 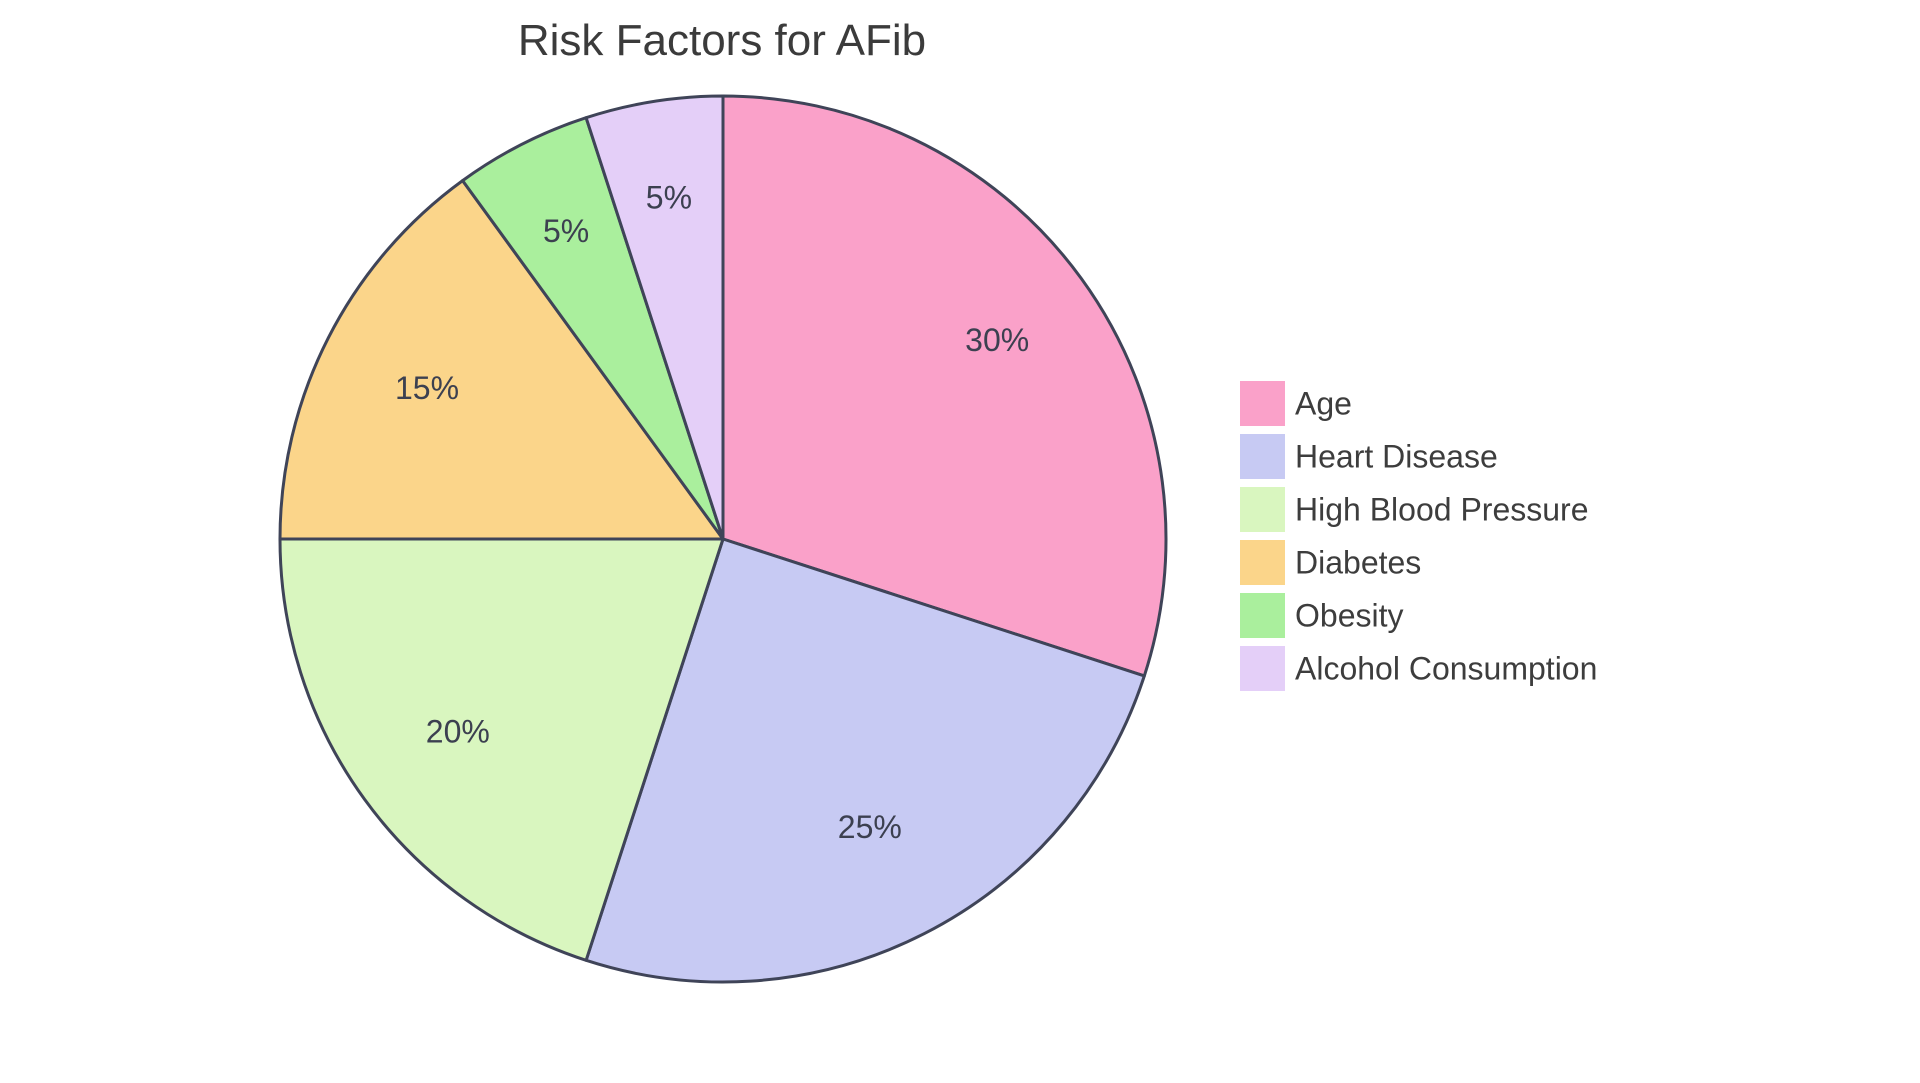 I want to click on legend-swatch-obesity, so click(x=1262, y=615).